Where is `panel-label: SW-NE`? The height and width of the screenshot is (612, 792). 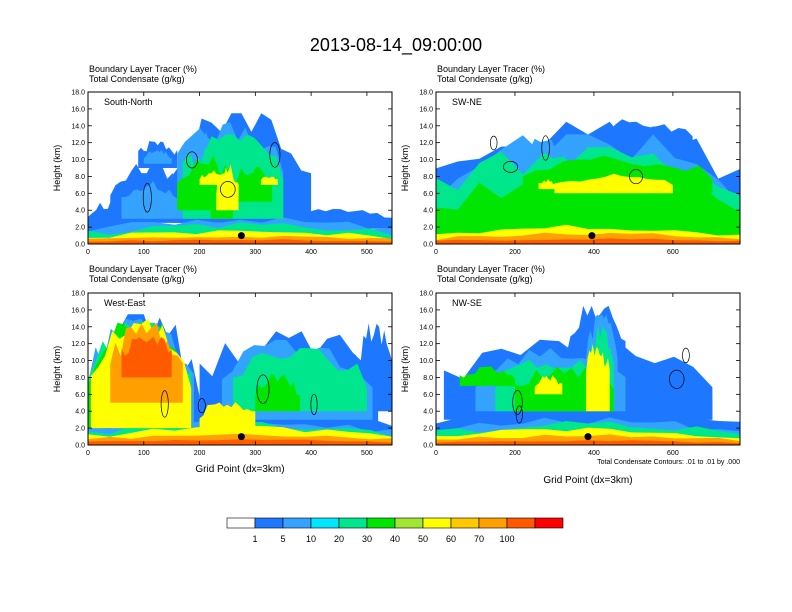
panel-label: SW-NE is located at coordinates (467, 102).